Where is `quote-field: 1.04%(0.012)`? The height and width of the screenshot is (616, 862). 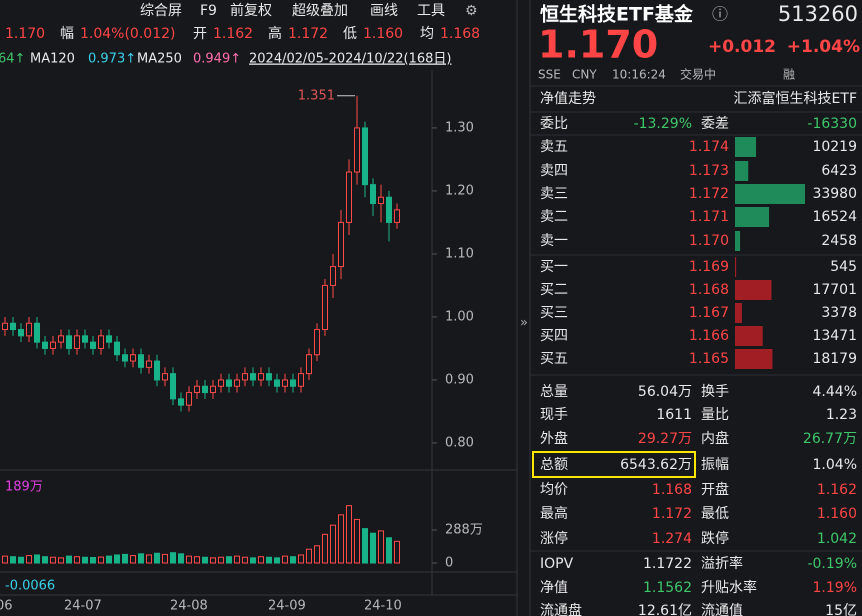 quote-field: 1.04%(0.012) is located at coordinates (127, 34).